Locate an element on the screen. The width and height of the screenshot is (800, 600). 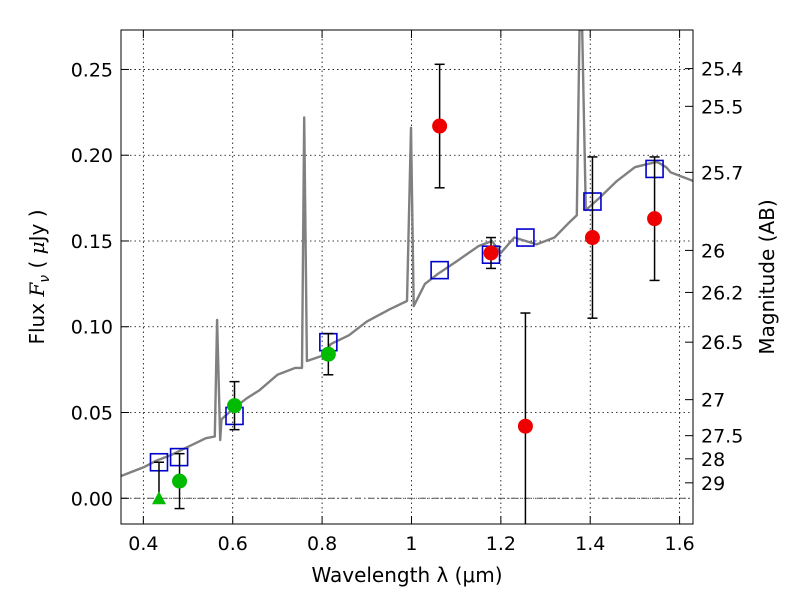
y-tick-label: 0.25 is located at coordinates (92, 70).